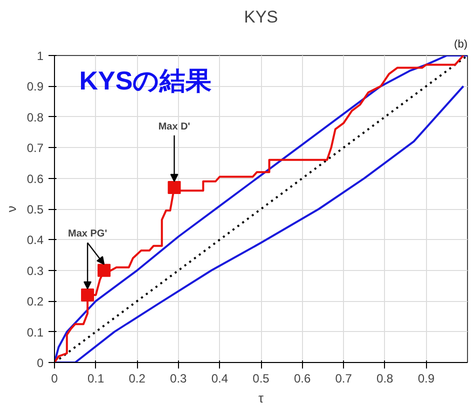 The width and height of the screenshot is (475, 408). What do you see at coordinates (426, 379) in the screenshot?
I see `x-tick-label: 0.9` at bounding box center [426, 379].